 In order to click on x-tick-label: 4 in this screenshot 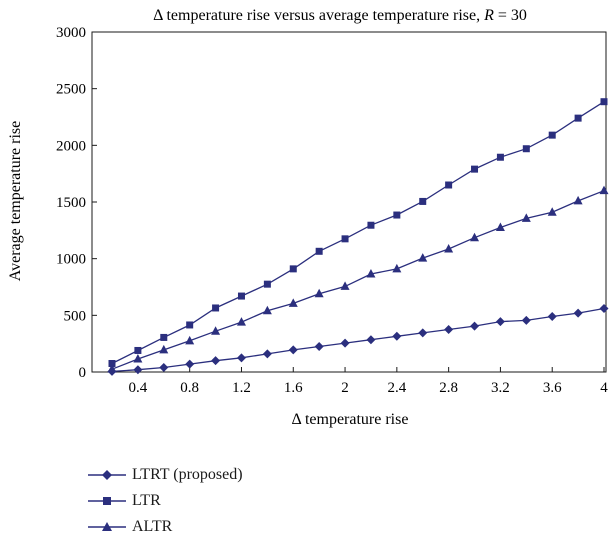, I will do `click(604, 388)`.